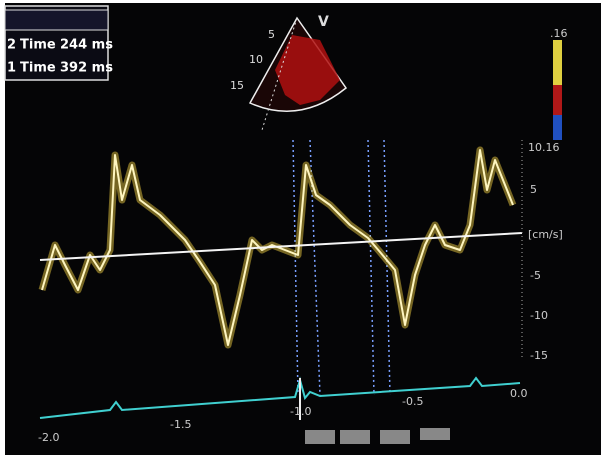  What do you see at coordinates (307, 70) in the screenshot?
I see `sector-doppler` at bounding box center [307, 70].